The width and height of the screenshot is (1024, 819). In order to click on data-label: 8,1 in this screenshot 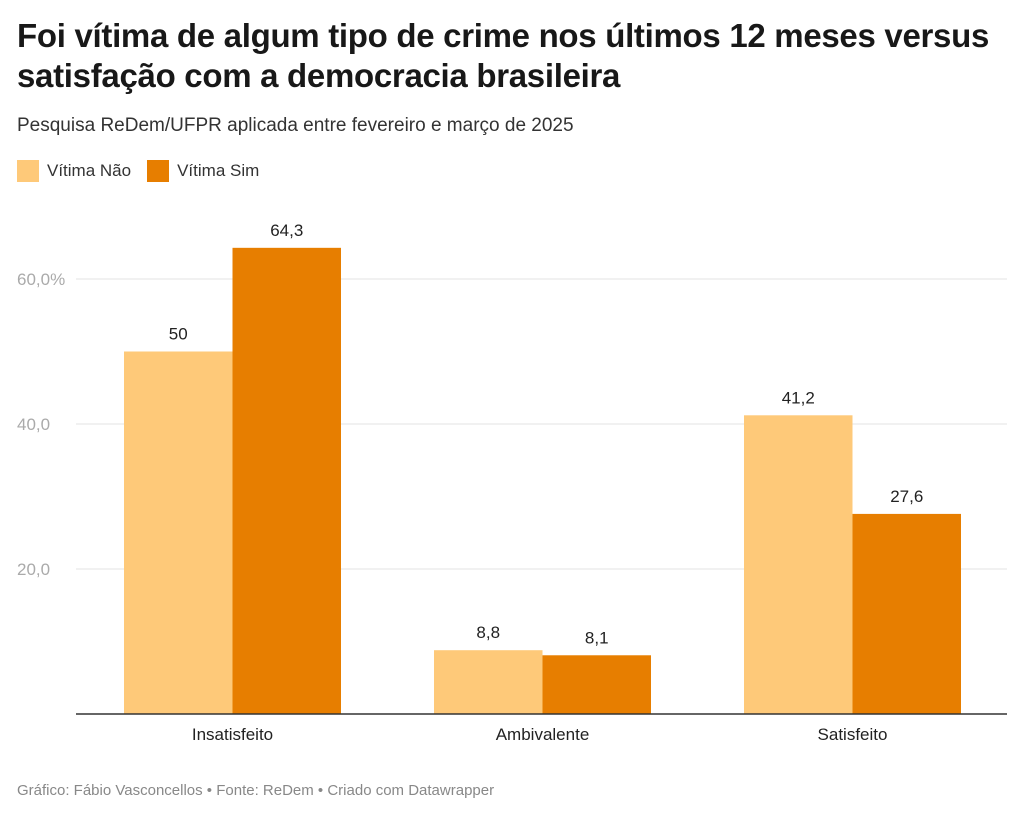, I will do `click(597, 637)`.